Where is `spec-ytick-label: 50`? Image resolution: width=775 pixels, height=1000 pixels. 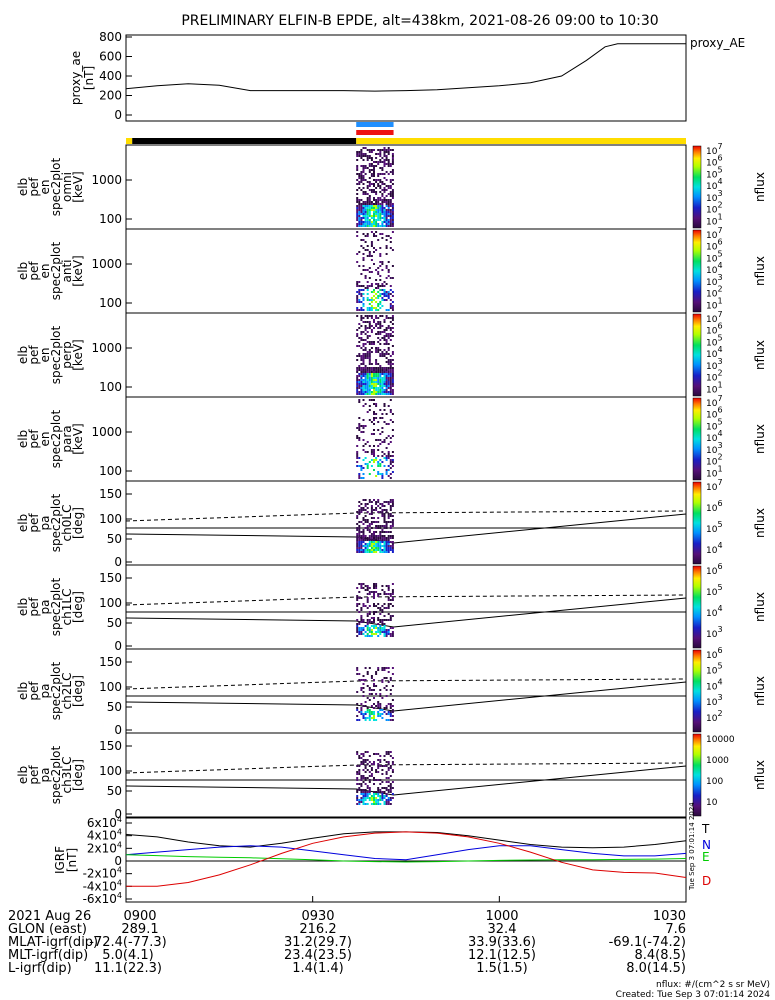
spec-ytick-label: 50 is located at coordinates (114, 791).